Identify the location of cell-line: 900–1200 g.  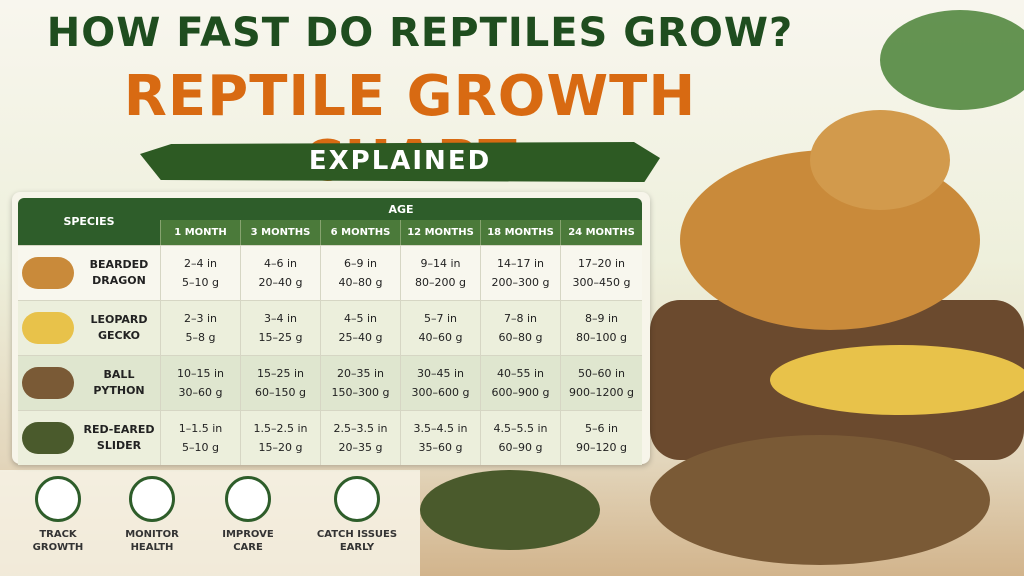
(601, 392).